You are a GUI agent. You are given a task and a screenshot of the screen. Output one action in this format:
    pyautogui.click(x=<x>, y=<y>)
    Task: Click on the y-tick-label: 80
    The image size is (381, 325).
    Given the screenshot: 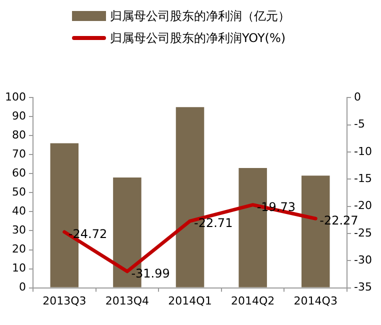 What is the action you would take?
    pyautogui.click(x=19, y=135)
    